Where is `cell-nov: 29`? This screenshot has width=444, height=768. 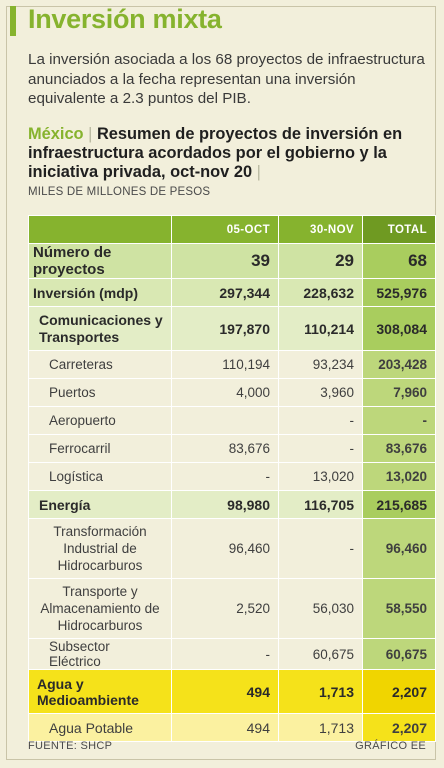 cell-nov: 29 is located at coordinates (320, 261).